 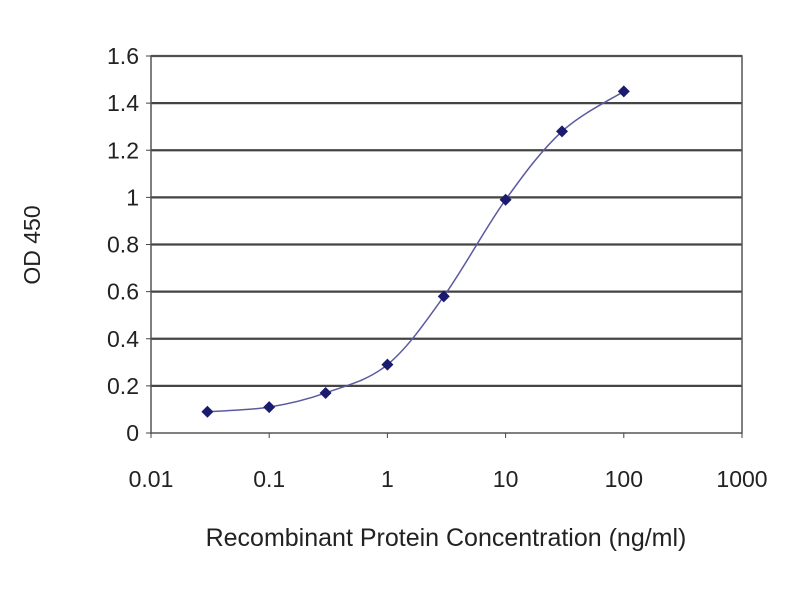 What do you see at coordinates (387, 479) in the screenshot?
I see `x-tick-label: 1` at bounding box center [387, 479].